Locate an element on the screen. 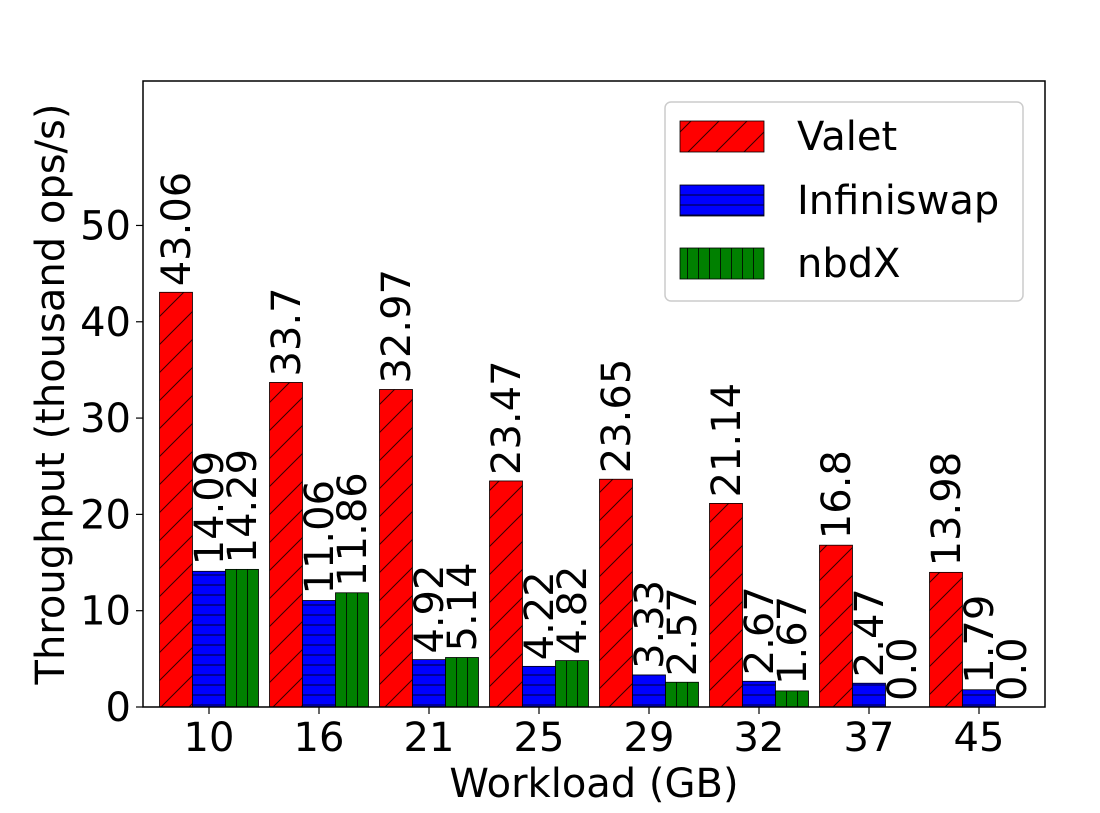 The image size is (1100, 813). bar-label-nbdx-32: 1.67 is located at coordinates (793, 640).